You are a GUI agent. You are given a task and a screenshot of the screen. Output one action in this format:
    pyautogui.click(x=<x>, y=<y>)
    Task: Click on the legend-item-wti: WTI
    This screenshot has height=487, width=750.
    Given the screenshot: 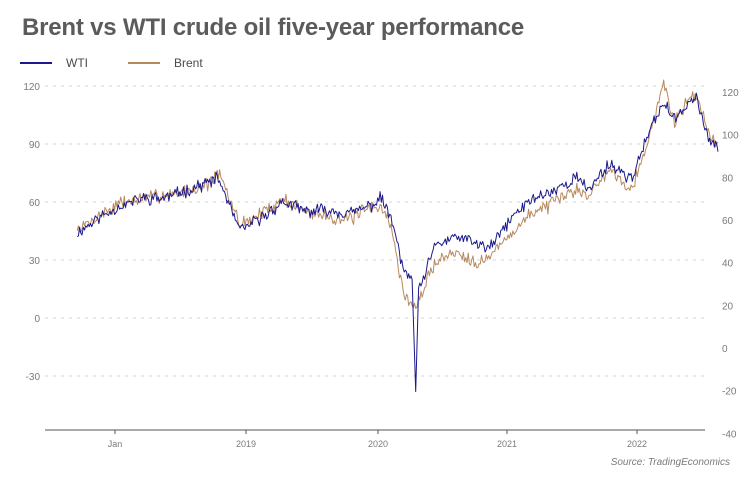 What is the action you would take?
    pyautogui.click(x=54, y=63)
    